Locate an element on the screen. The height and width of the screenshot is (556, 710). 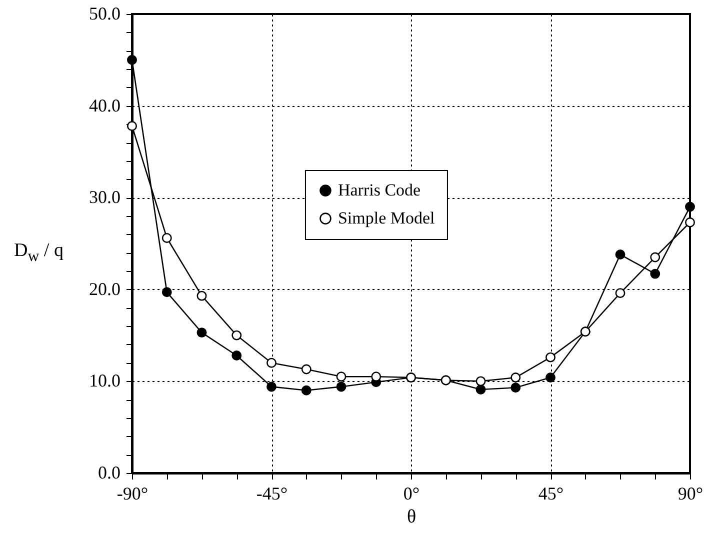
y-tick-label: 0.0 is located at coordinates (109, 472).